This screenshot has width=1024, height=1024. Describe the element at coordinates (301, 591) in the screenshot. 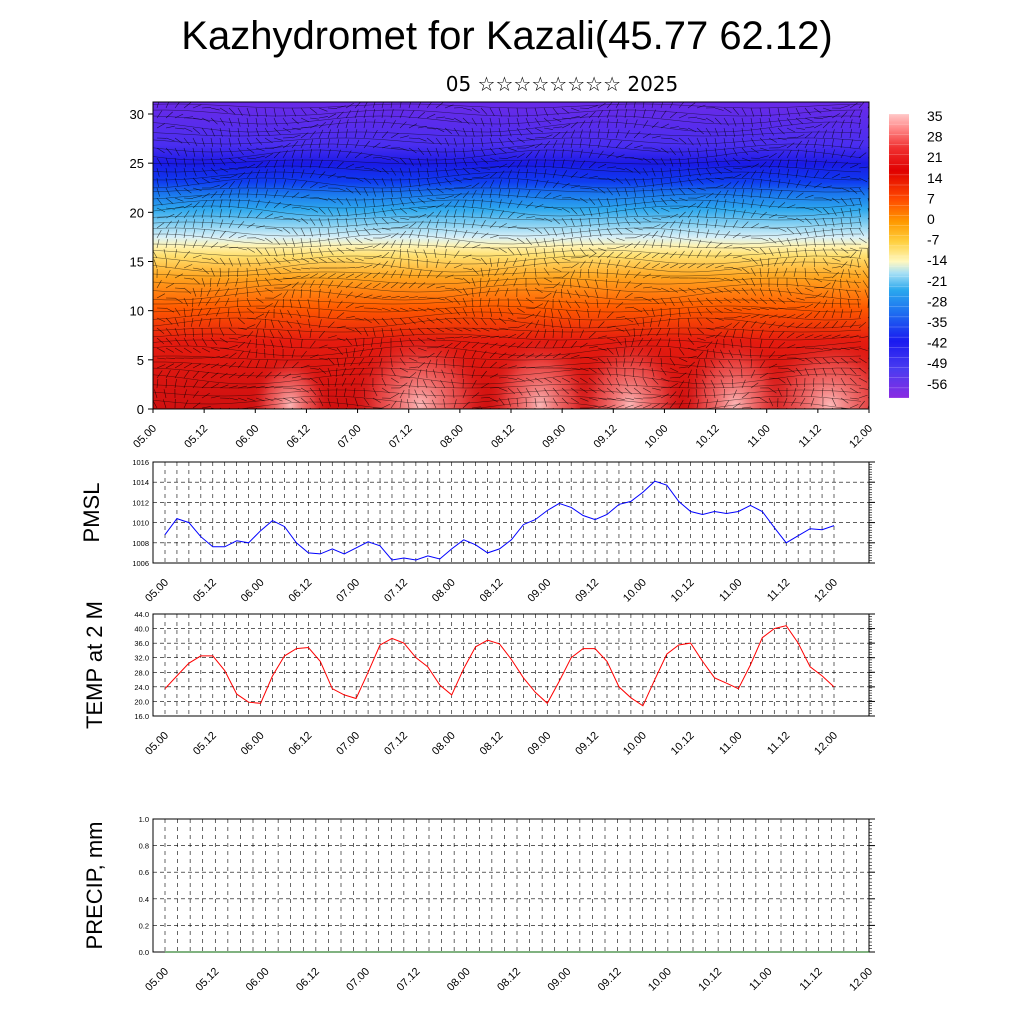

I see `x-tick-label: 06.12` at that location.